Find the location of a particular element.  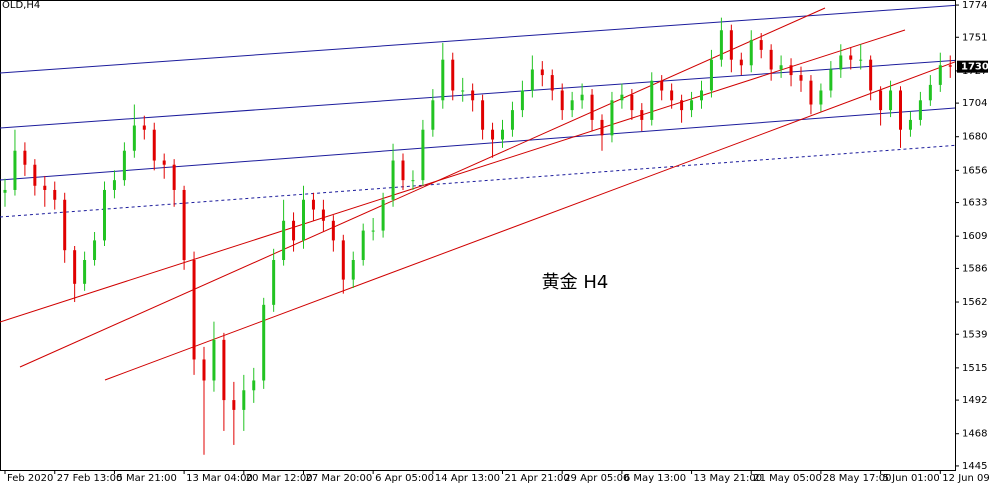

y-tick-label: 1656 is located at coordinates (974, 170).